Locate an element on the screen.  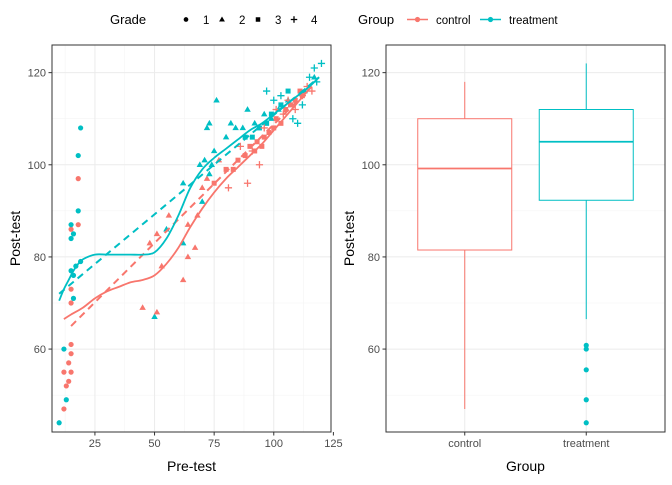
boxplot-x-tick-label-treatment: treatment is located at coordinates (586, 444).